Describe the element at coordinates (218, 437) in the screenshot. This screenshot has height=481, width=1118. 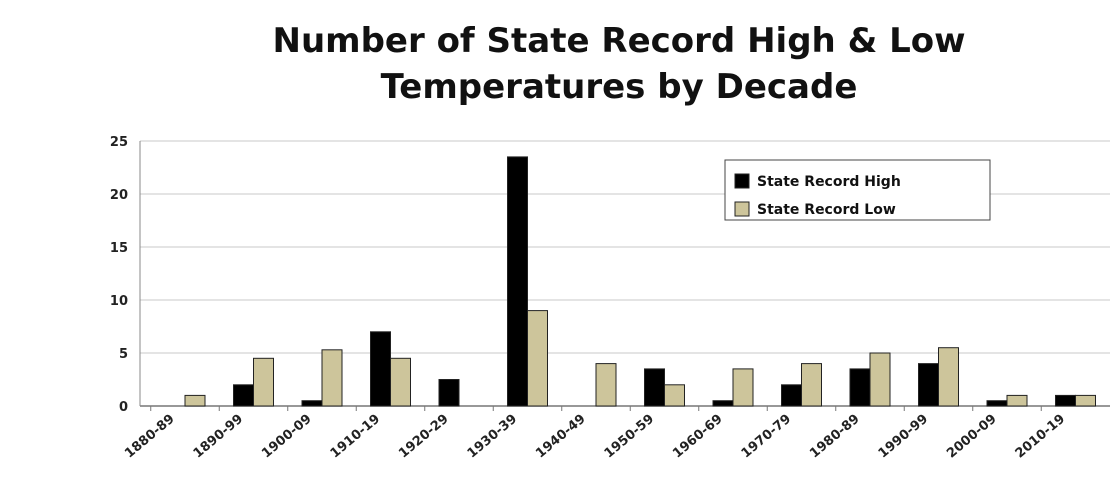
I see `x-tick-label: 1890-99` at that location.